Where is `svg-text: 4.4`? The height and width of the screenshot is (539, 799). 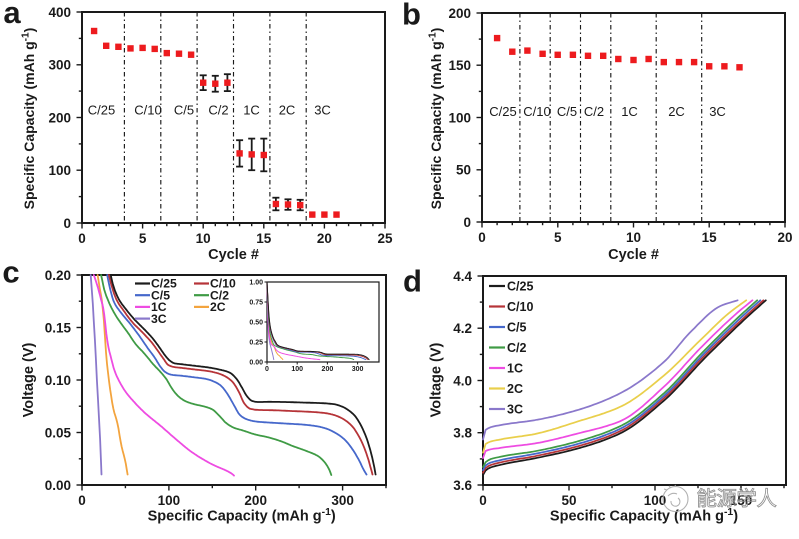
svg-text: 4.4 is located at coordinates (462, 276).